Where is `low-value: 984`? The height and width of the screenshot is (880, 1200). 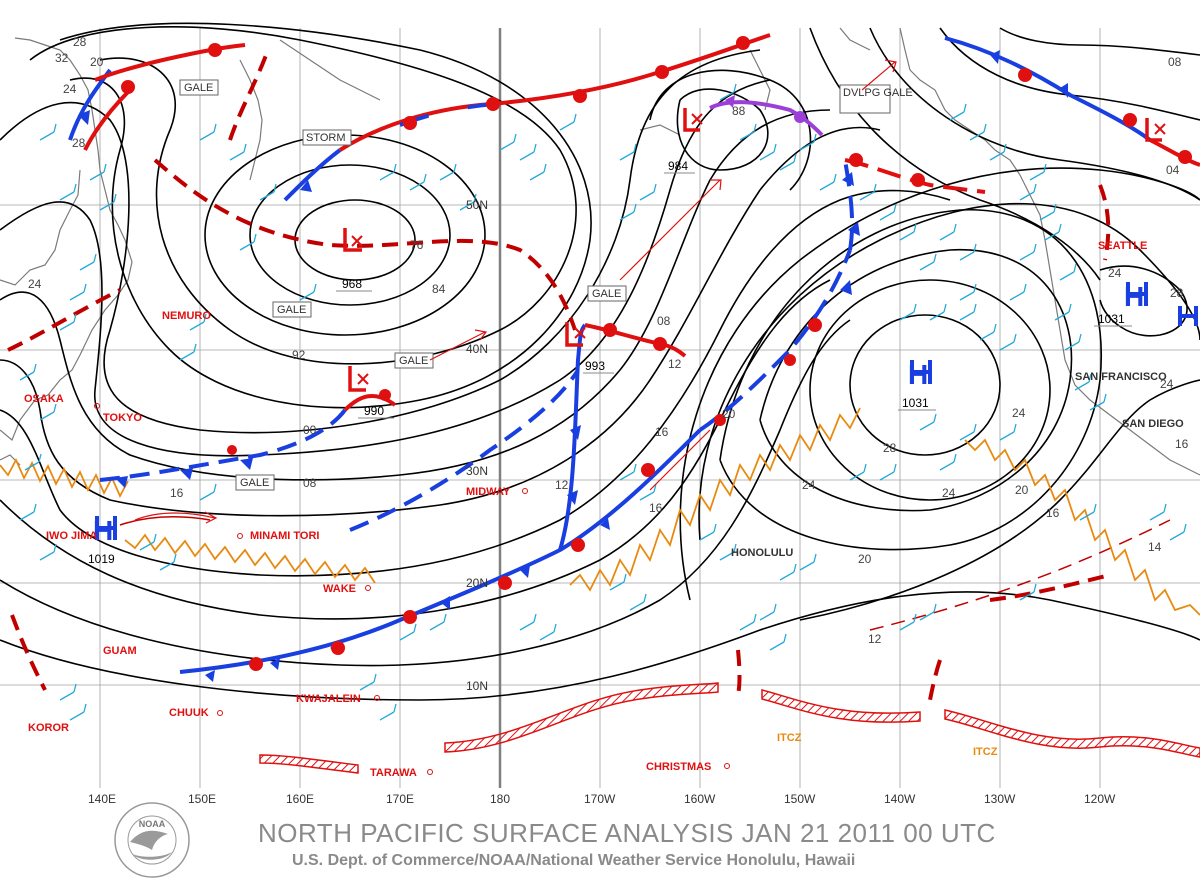
low-value: 984 is located at coordinates (678, 166).